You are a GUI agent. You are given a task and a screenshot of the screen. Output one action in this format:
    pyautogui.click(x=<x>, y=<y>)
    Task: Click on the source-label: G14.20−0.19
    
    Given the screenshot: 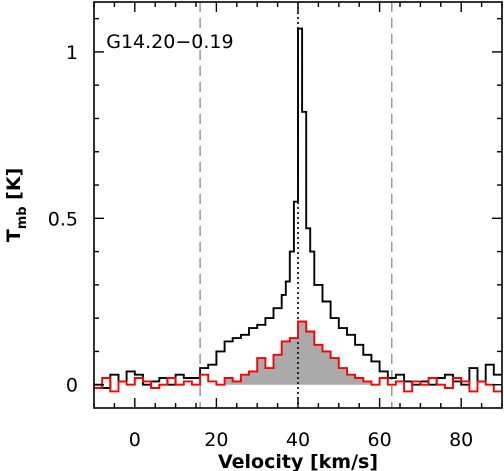 What is the action you would take?
    pyautogui.click(x=169, y=42)
    